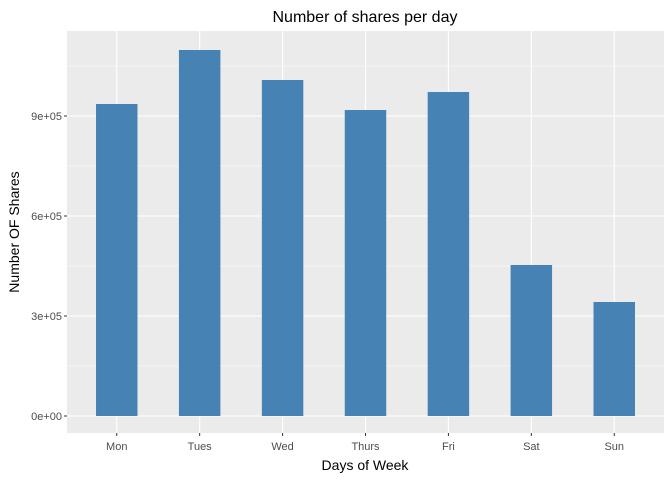 This screenshot has width=672, height=480. I want to click on y-tick-label: 9e+05, so click(46, 117).